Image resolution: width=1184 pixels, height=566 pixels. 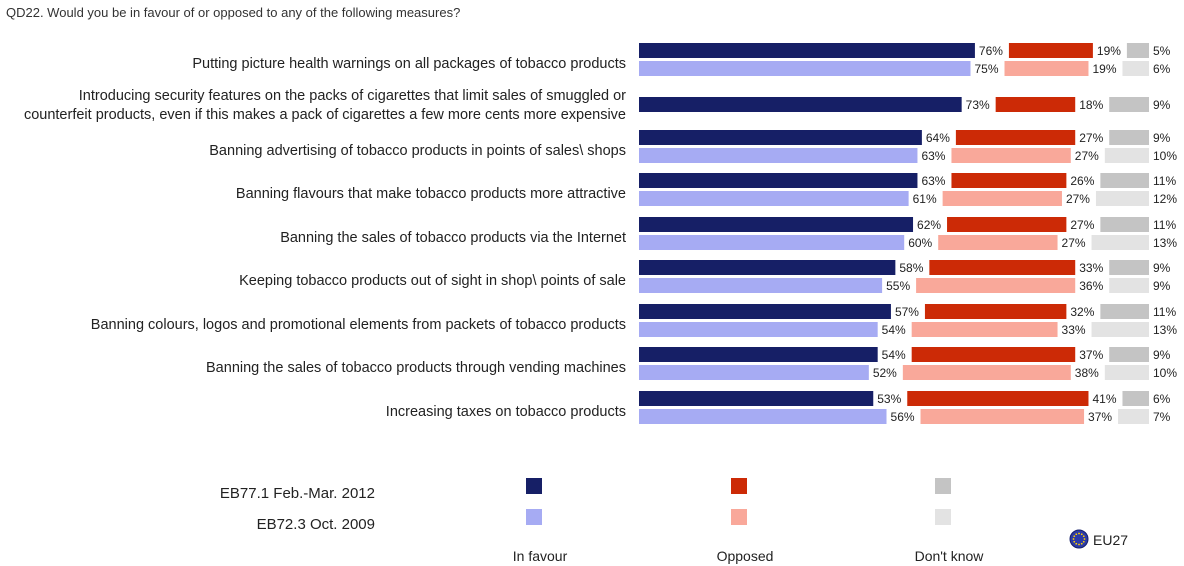 What do you see at coordinates (978, 105) in the screenshot?
I see `in-favour-value: 73%` at bounding box center [978, 105].